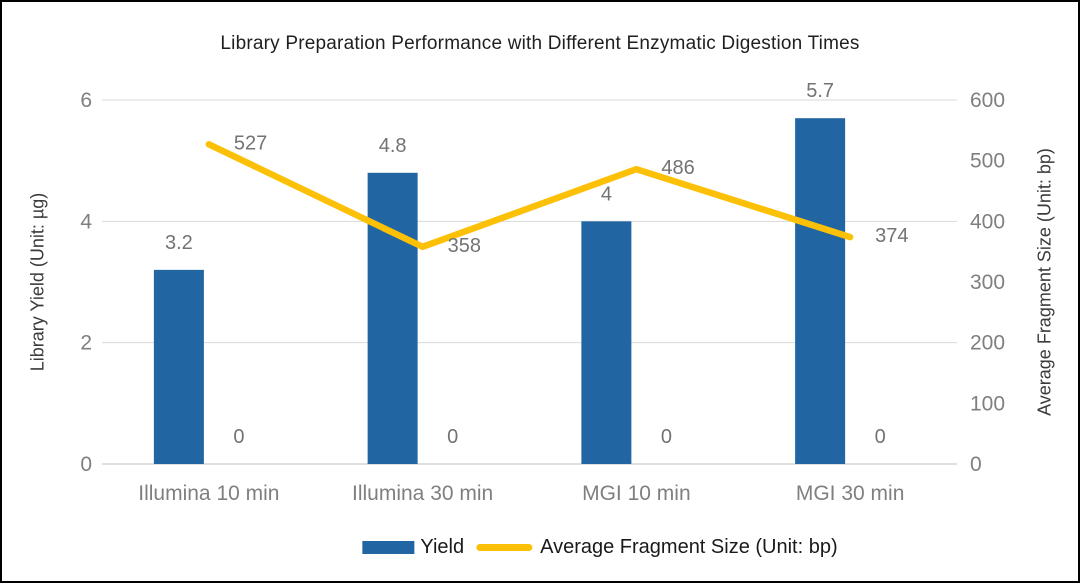 The height and width of the screenshot is (583, 1080). I want to click on y-axis-tick-label: 4, so click(86, 221).